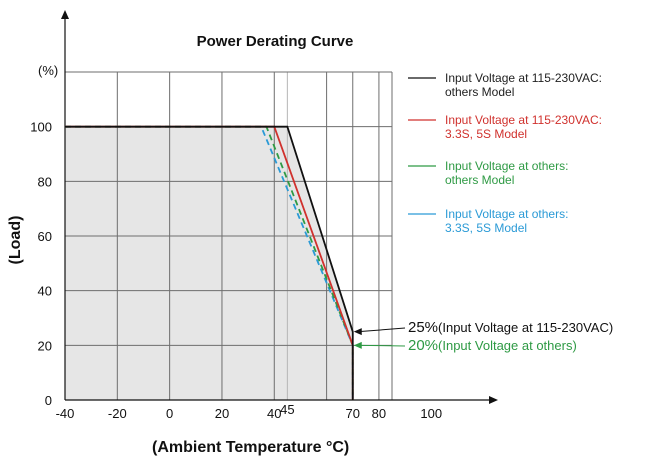 The image size is (652, 459). I want to click on y-unit-label: (%), so click(48, 70).